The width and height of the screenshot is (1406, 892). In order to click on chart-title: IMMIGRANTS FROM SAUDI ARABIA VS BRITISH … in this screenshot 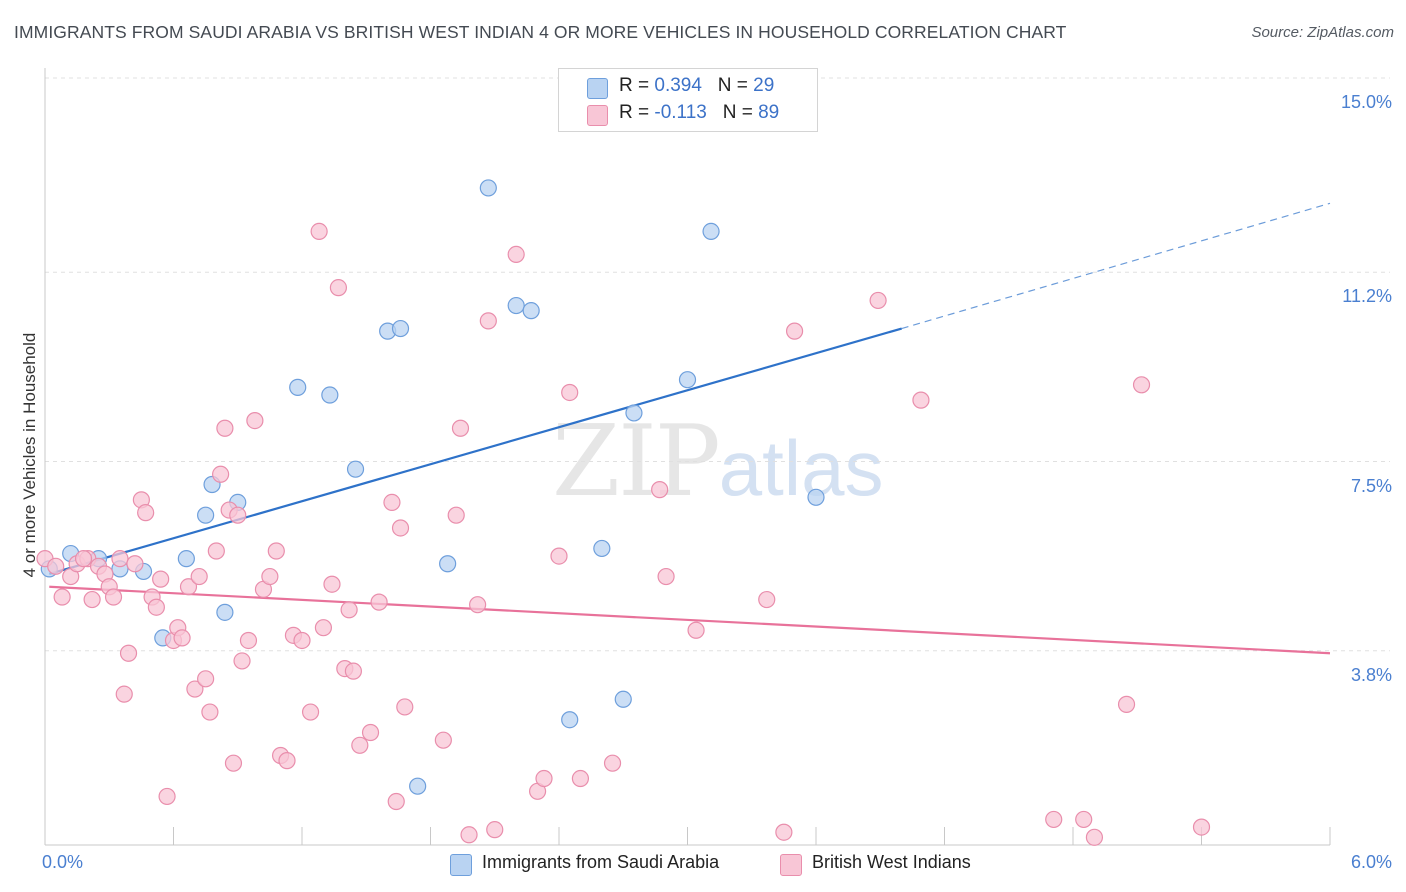, I will do `click(540, 32)`.